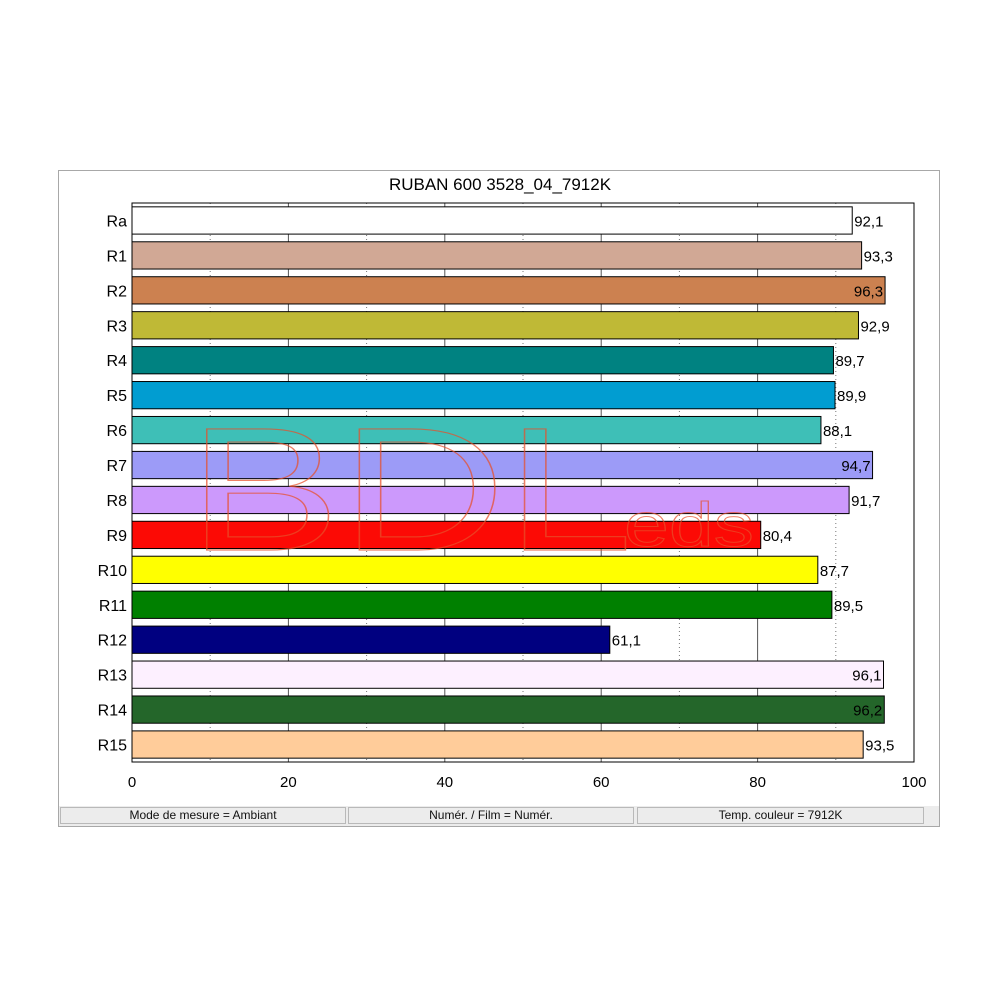  I want to click on data-label: 80,4, so click(777, 536).